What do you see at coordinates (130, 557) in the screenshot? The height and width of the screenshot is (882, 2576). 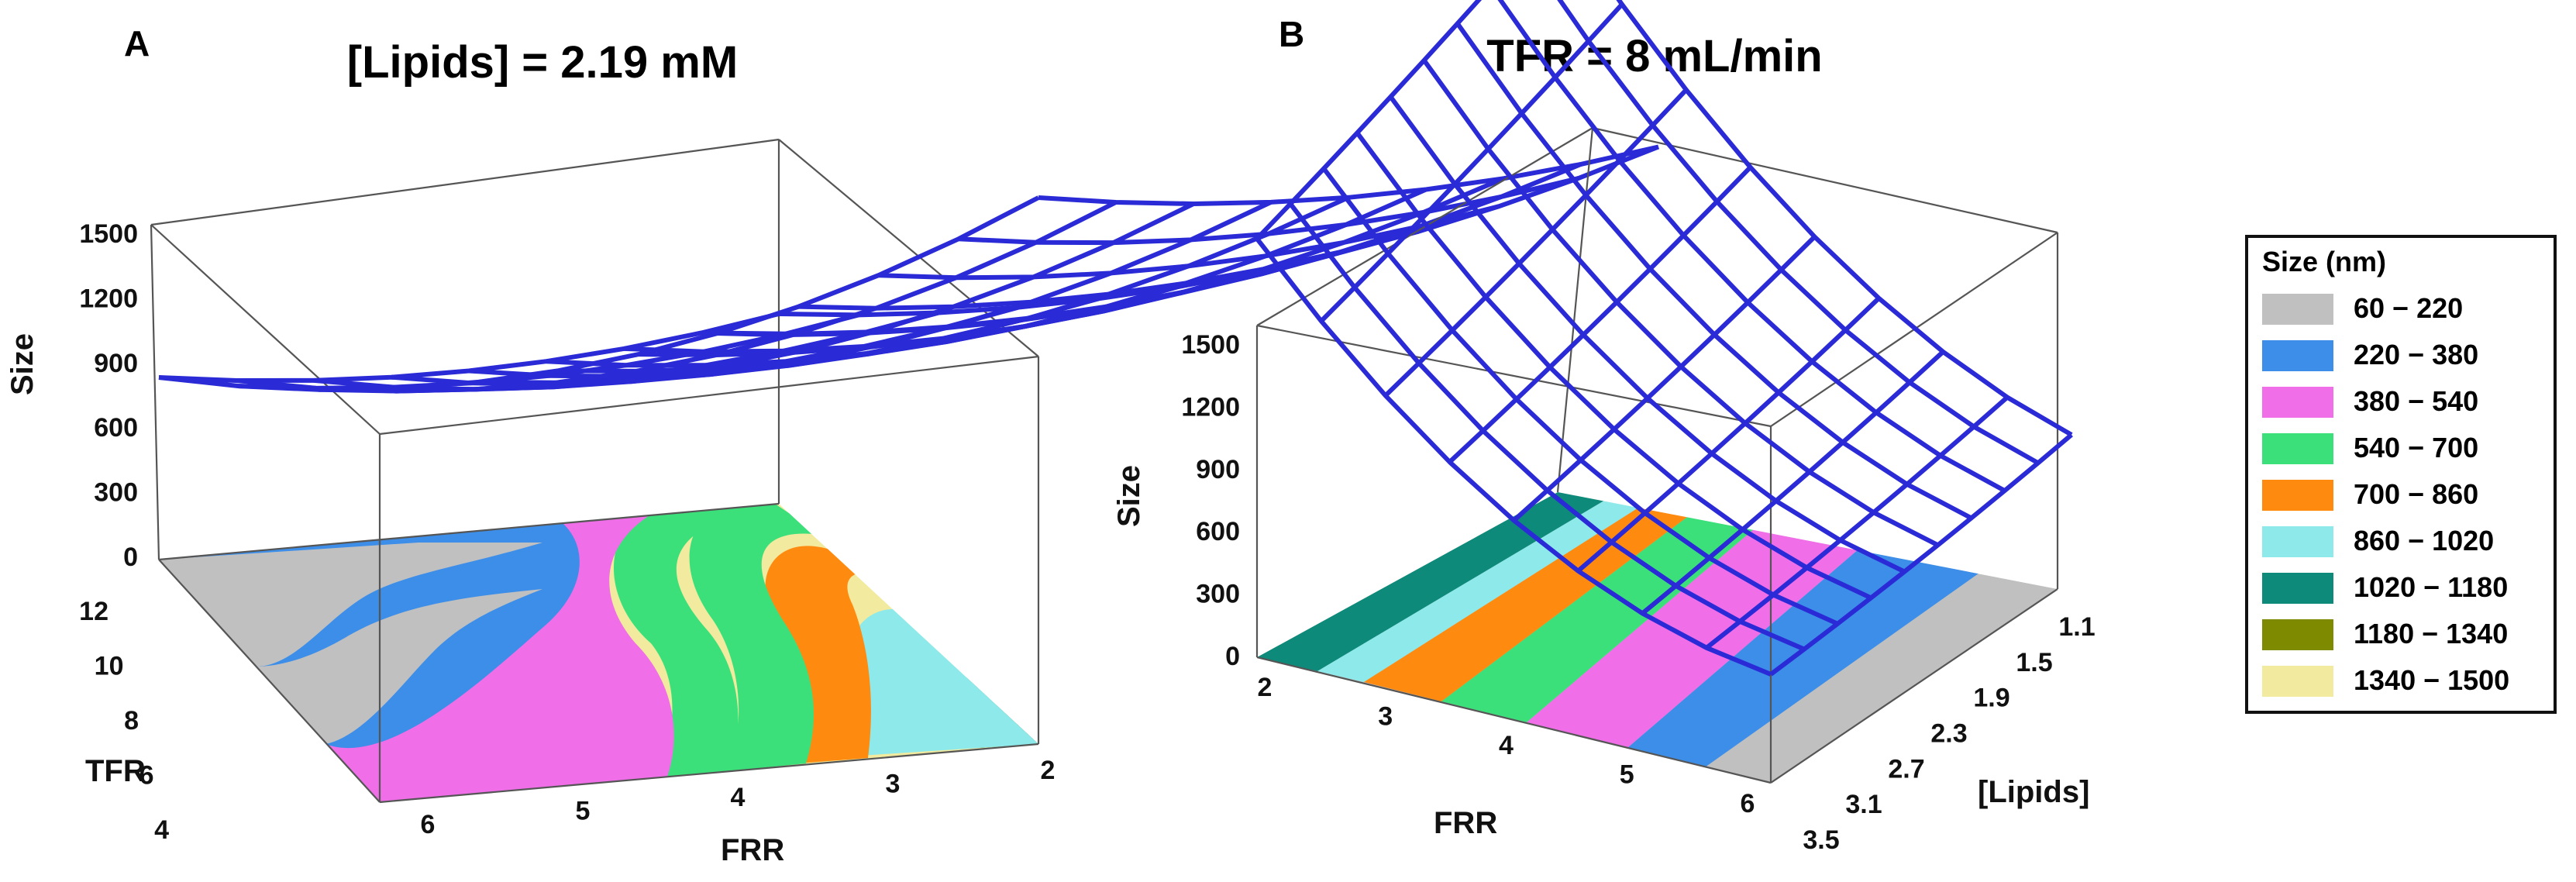 I see `panel-a-z-tick: 0` at bounding box center [130, 557].